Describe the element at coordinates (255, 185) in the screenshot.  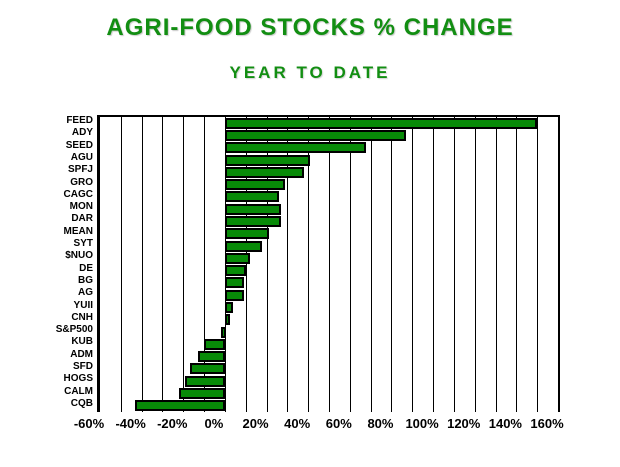
I see `bar-gro` at that location.